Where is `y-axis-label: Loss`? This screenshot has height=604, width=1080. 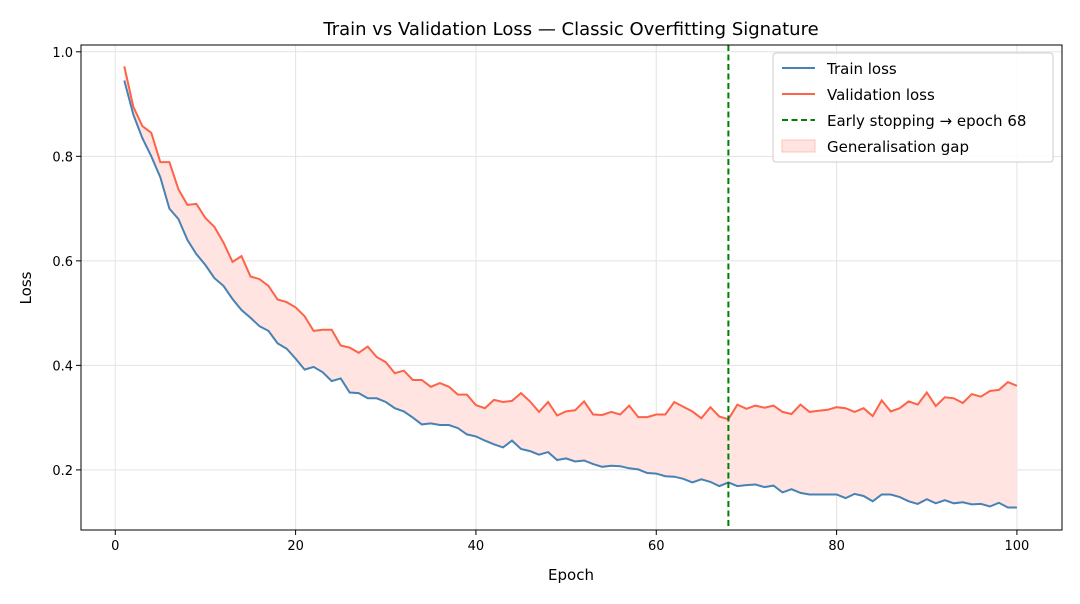 y-axis-label: Loss is located at coordinates (26, 287).